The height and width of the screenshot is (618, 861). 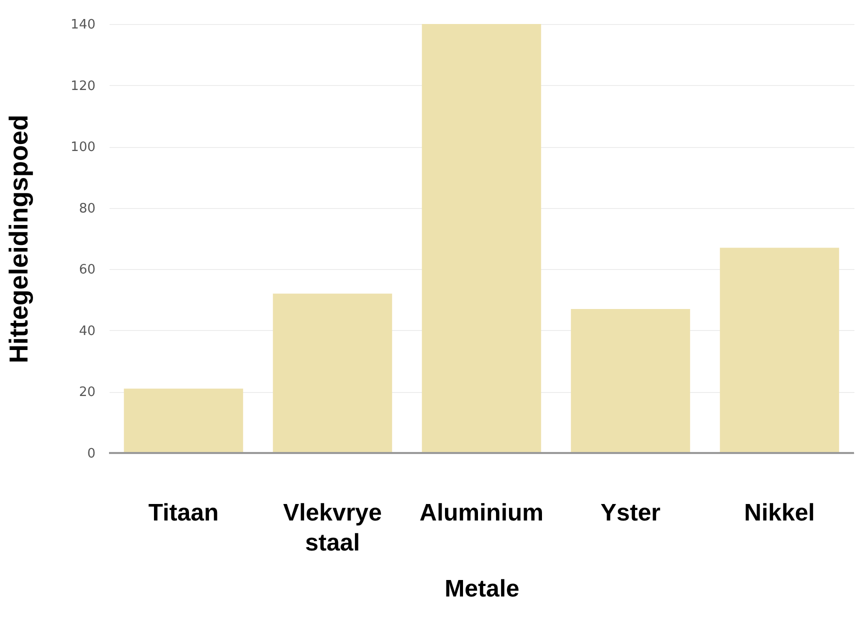 What do you see at coordinates (91, 454) in the screenshot?
I see `y-tick-label: 0` at bounding box center [91, 454].